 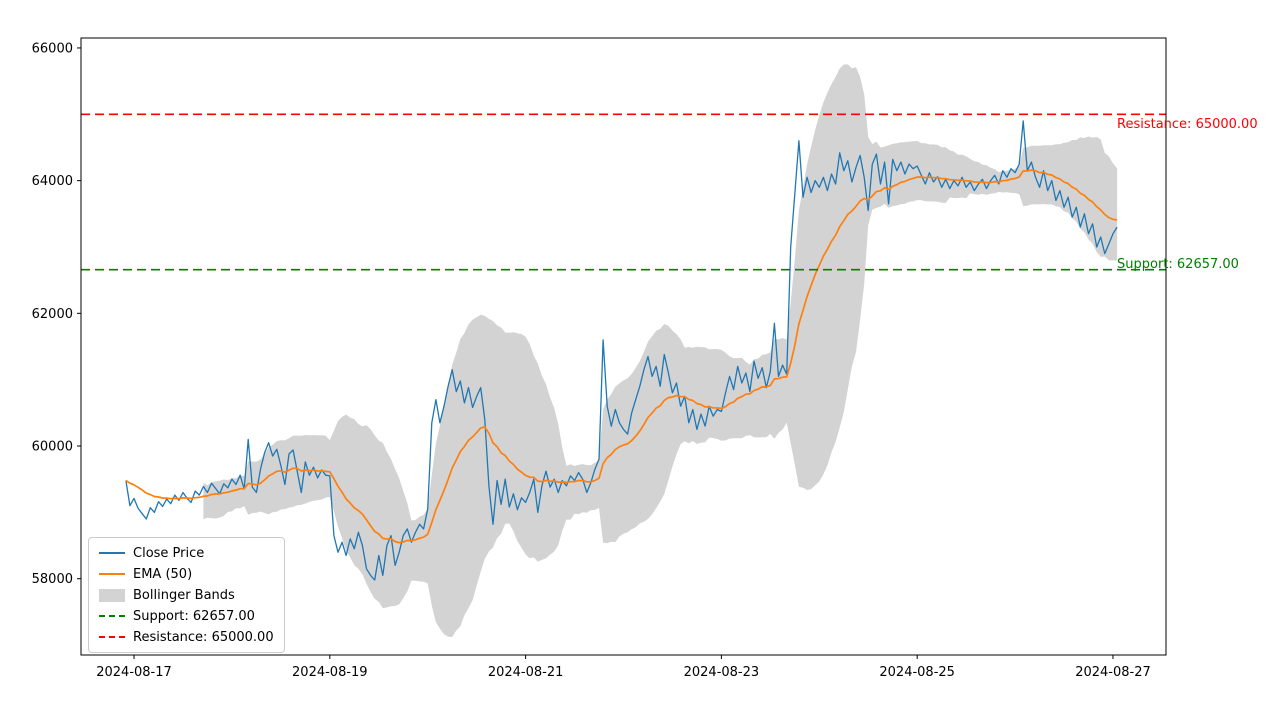 What do you see at coordinates (194, 616) in the screenshot?
I see `legend-item-label: Support: 62657.00` at bounding box center [194, 616].